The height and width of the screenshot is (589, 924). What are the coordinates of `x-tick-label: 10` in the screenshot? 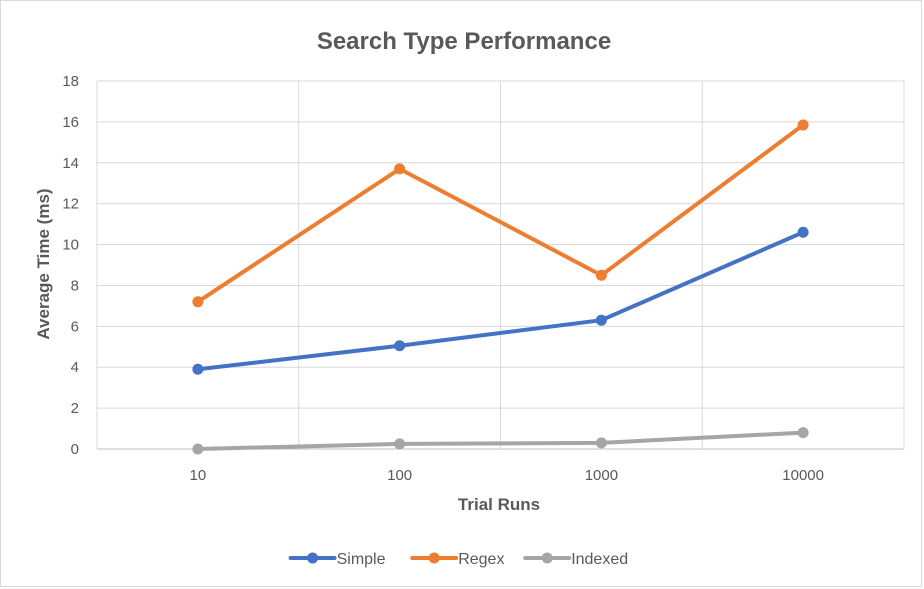 It's located at (198, 475).